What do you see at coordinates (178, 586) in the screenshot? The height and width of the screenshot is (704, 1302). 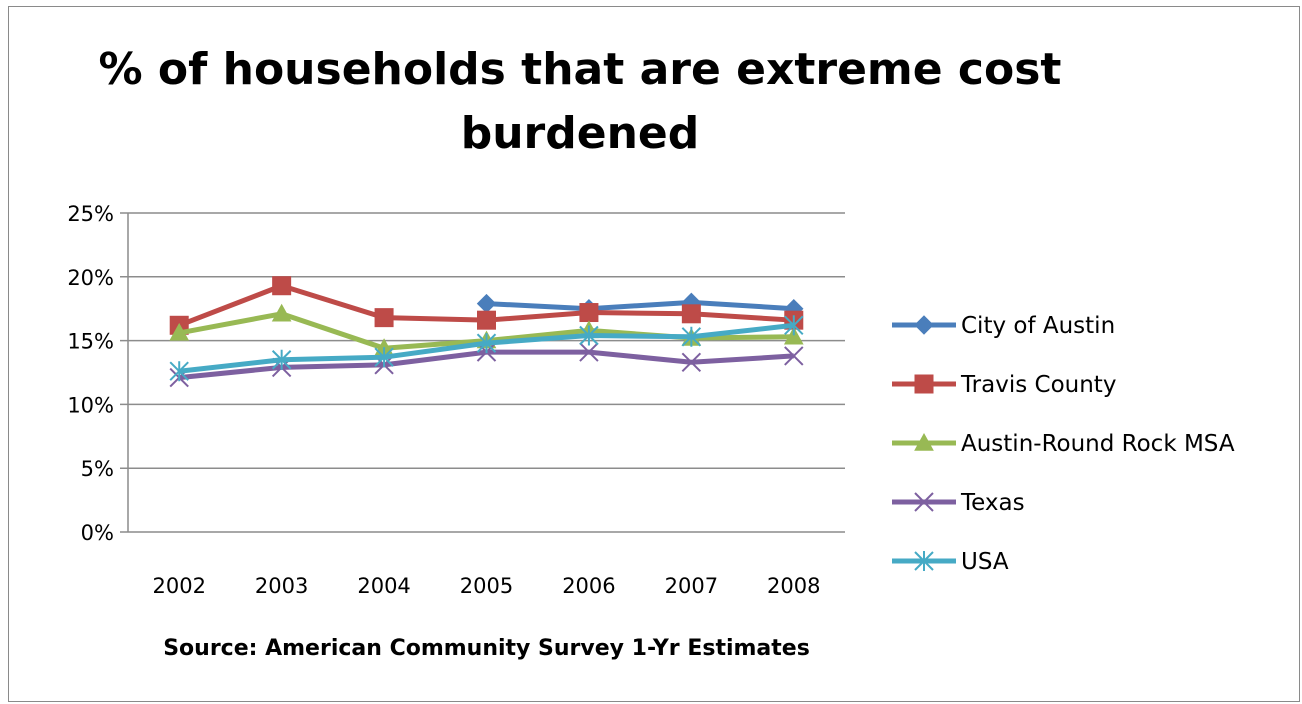 I see `x-tick-label: 2002` at bounding box center [178, 586].